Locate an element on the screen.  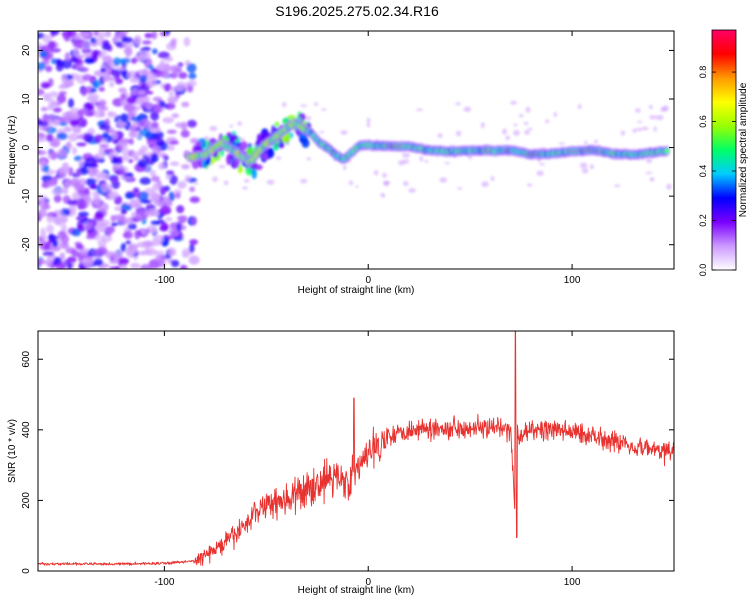
x-tick-label: 100 is located at coordinates (572, 582).